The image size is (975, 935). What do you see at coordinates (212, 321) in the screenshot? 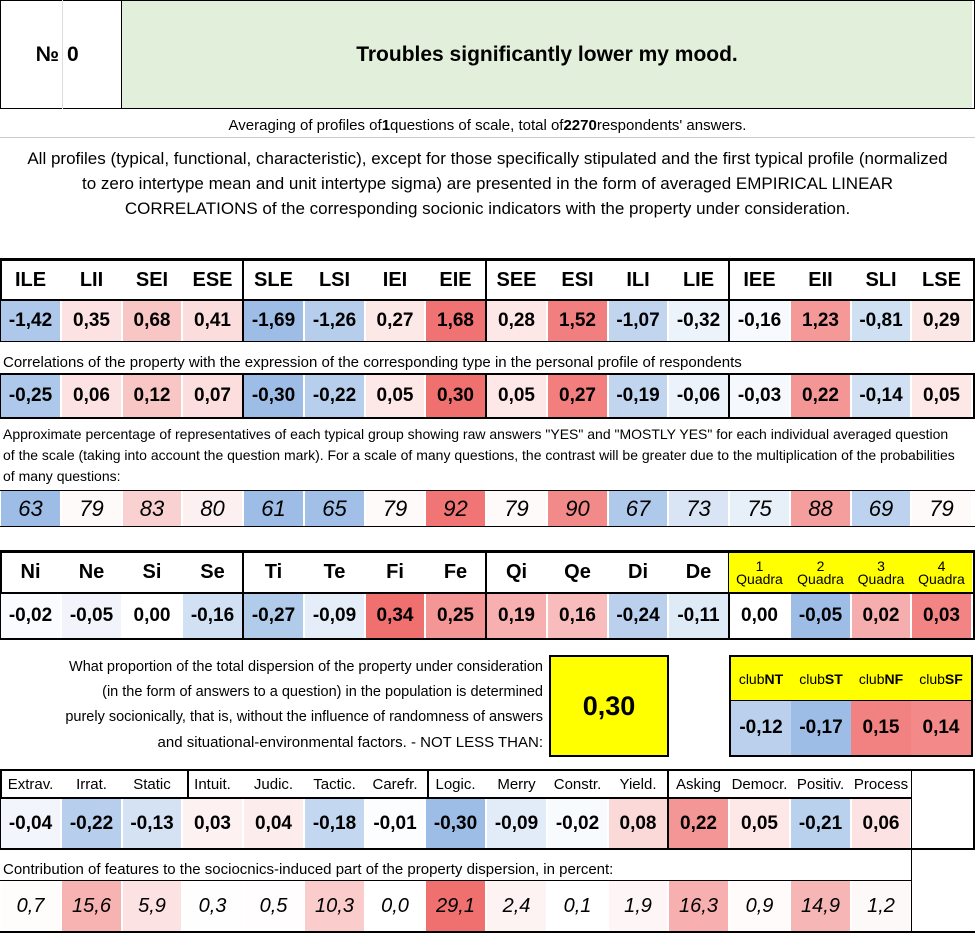
I see `type-profile-ese: 0,41` at bounding box center [212, 321].